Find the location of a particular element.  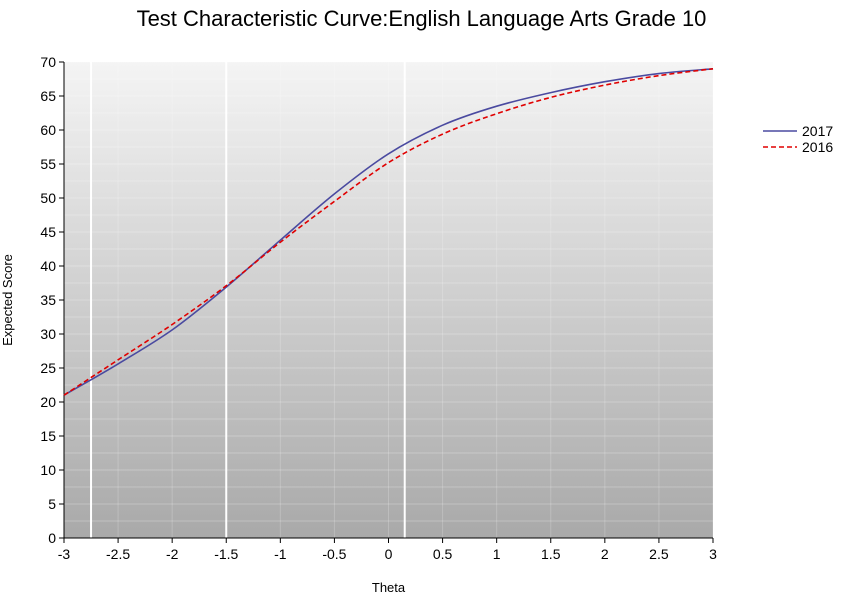

y-tick-label: 30 is located at coordinates (48, 334).